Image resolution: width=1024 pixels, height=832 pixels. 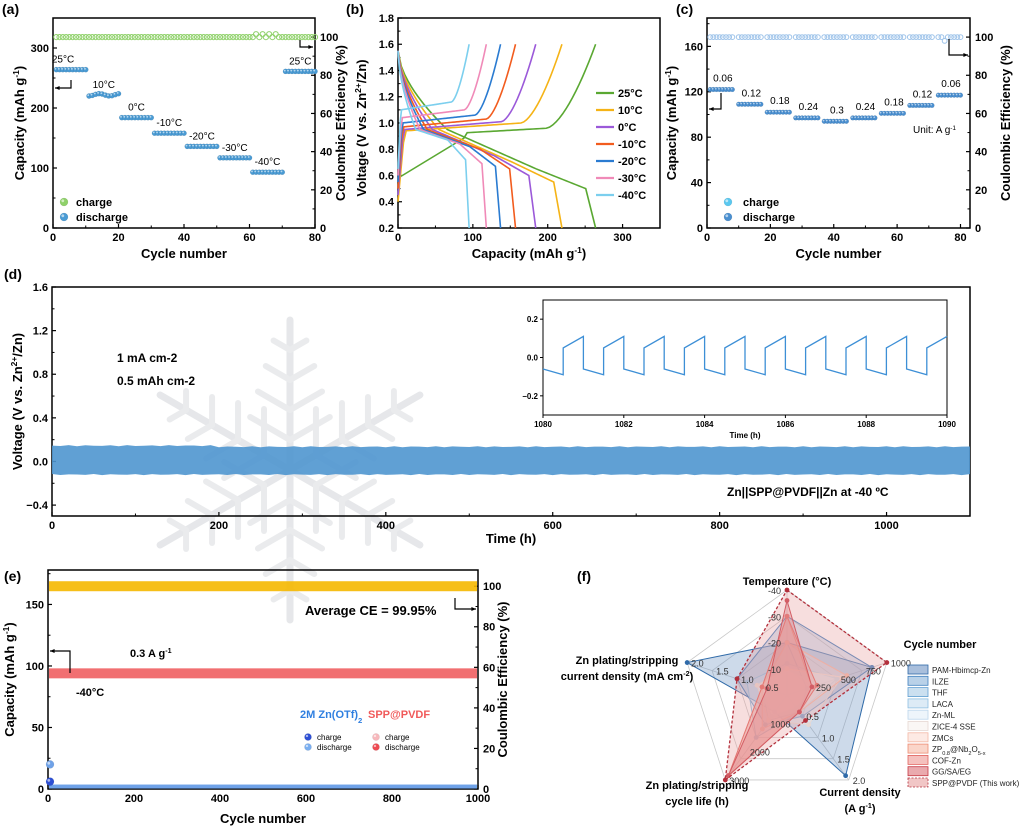 What do you see at coordinates (465, 604) in the screenshot?
I see `right-axis-arrow` at bounding box center [465, 604].